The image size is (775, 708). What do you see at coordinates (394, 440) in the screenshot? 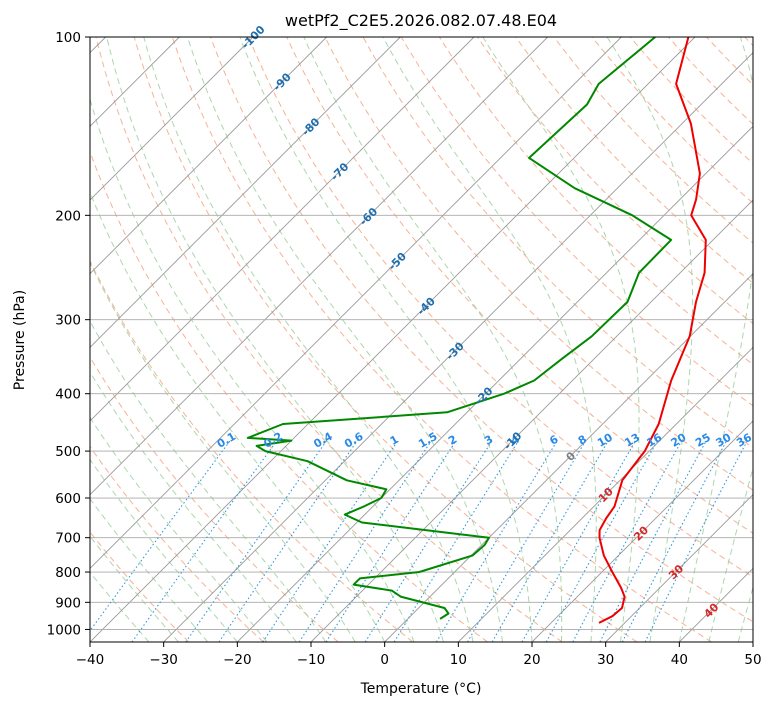
I see `mixing-ratio-label: 1` at bounding box center [394, 440].